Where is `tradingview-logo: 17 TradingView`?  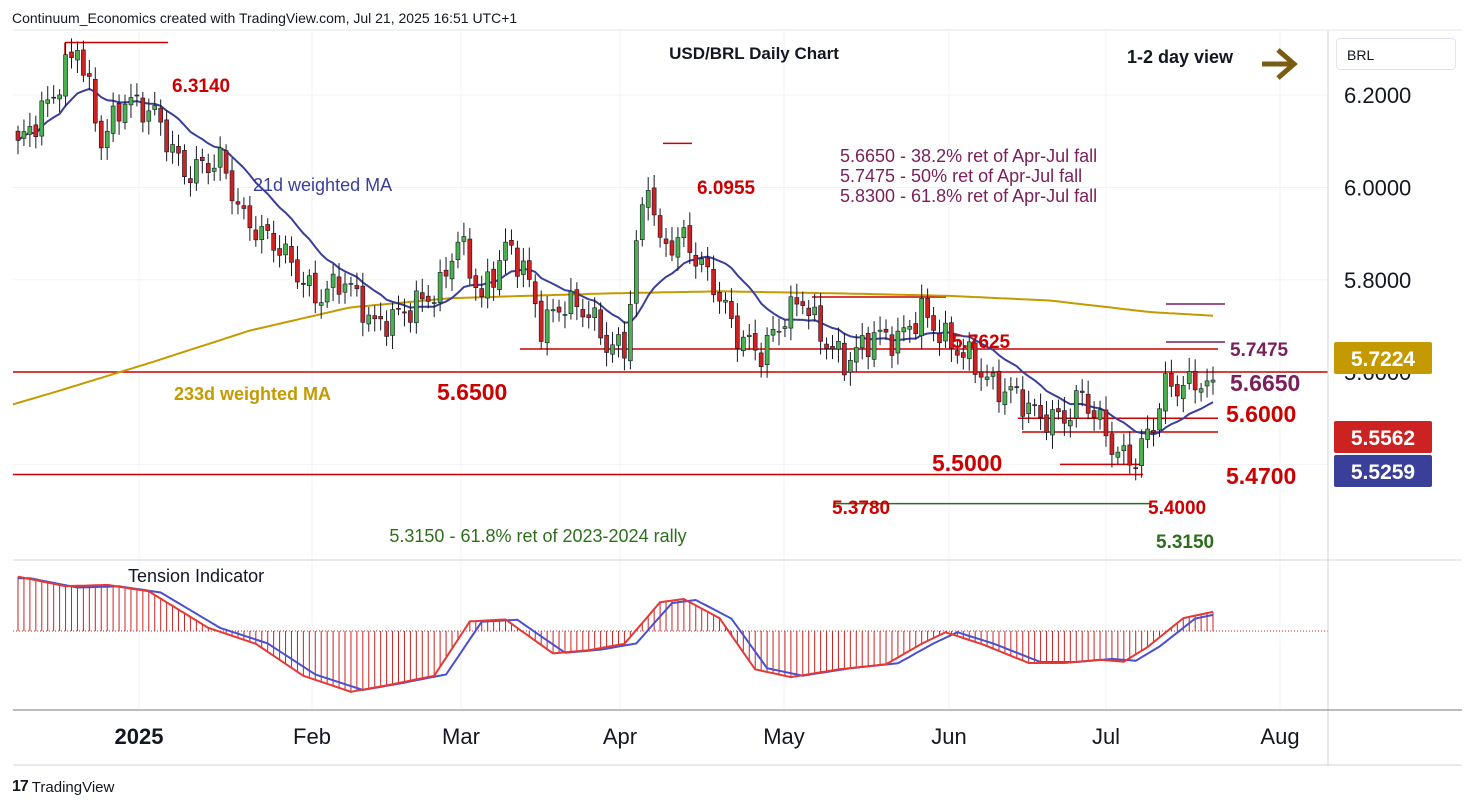
tradingview-logo: 17 TradingView is located at coordinates (63, 787).